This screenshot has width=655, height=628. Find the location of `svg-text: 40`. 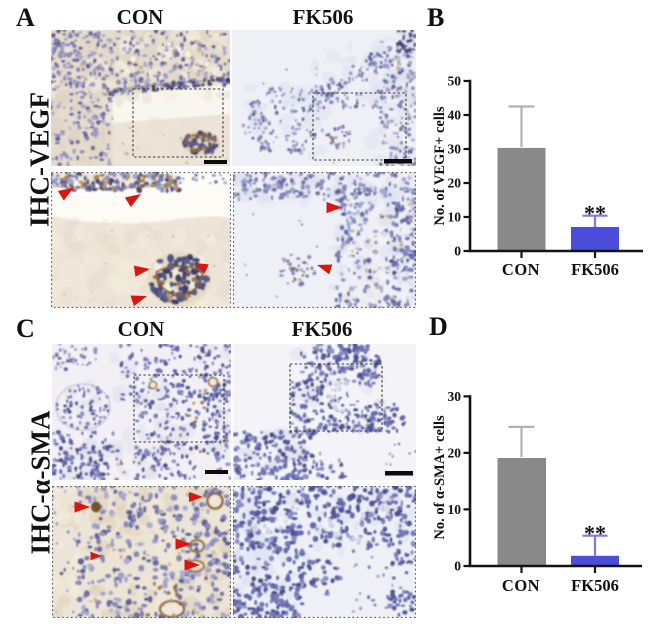

svg-text: 40 is located at coordinates (455, 115).